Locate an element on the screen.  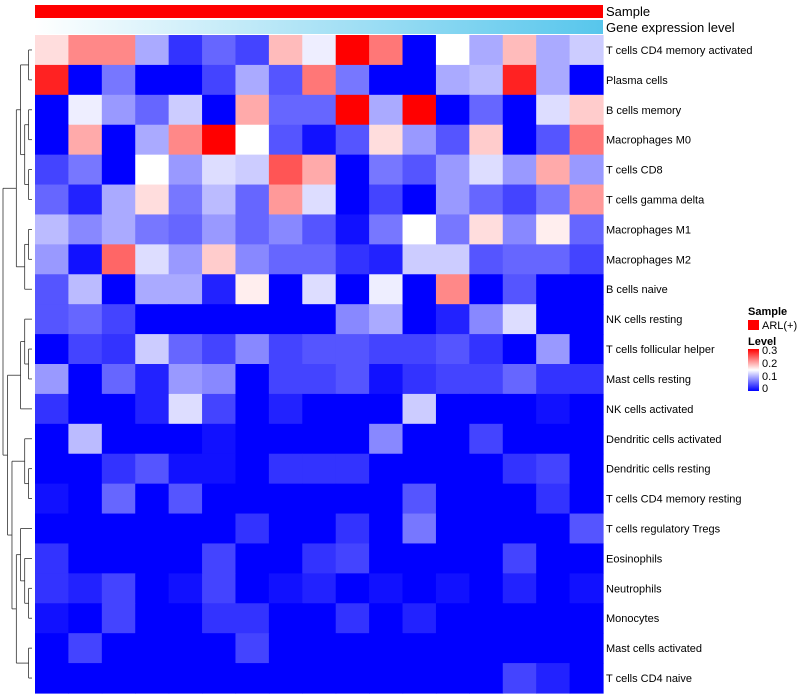
level-legend-ticks: 0.30.20.10 is located at coordinates (769, 370).